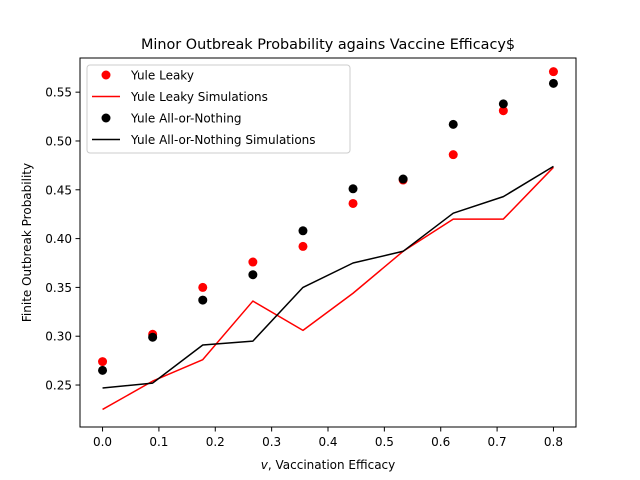 Image resolution: width=640 pixels, height=480 pixels. What do you see at coordinates (58, 337) in the screenshot?
I see `y-tick-label: 0.30` at bounding box center [58, 337].